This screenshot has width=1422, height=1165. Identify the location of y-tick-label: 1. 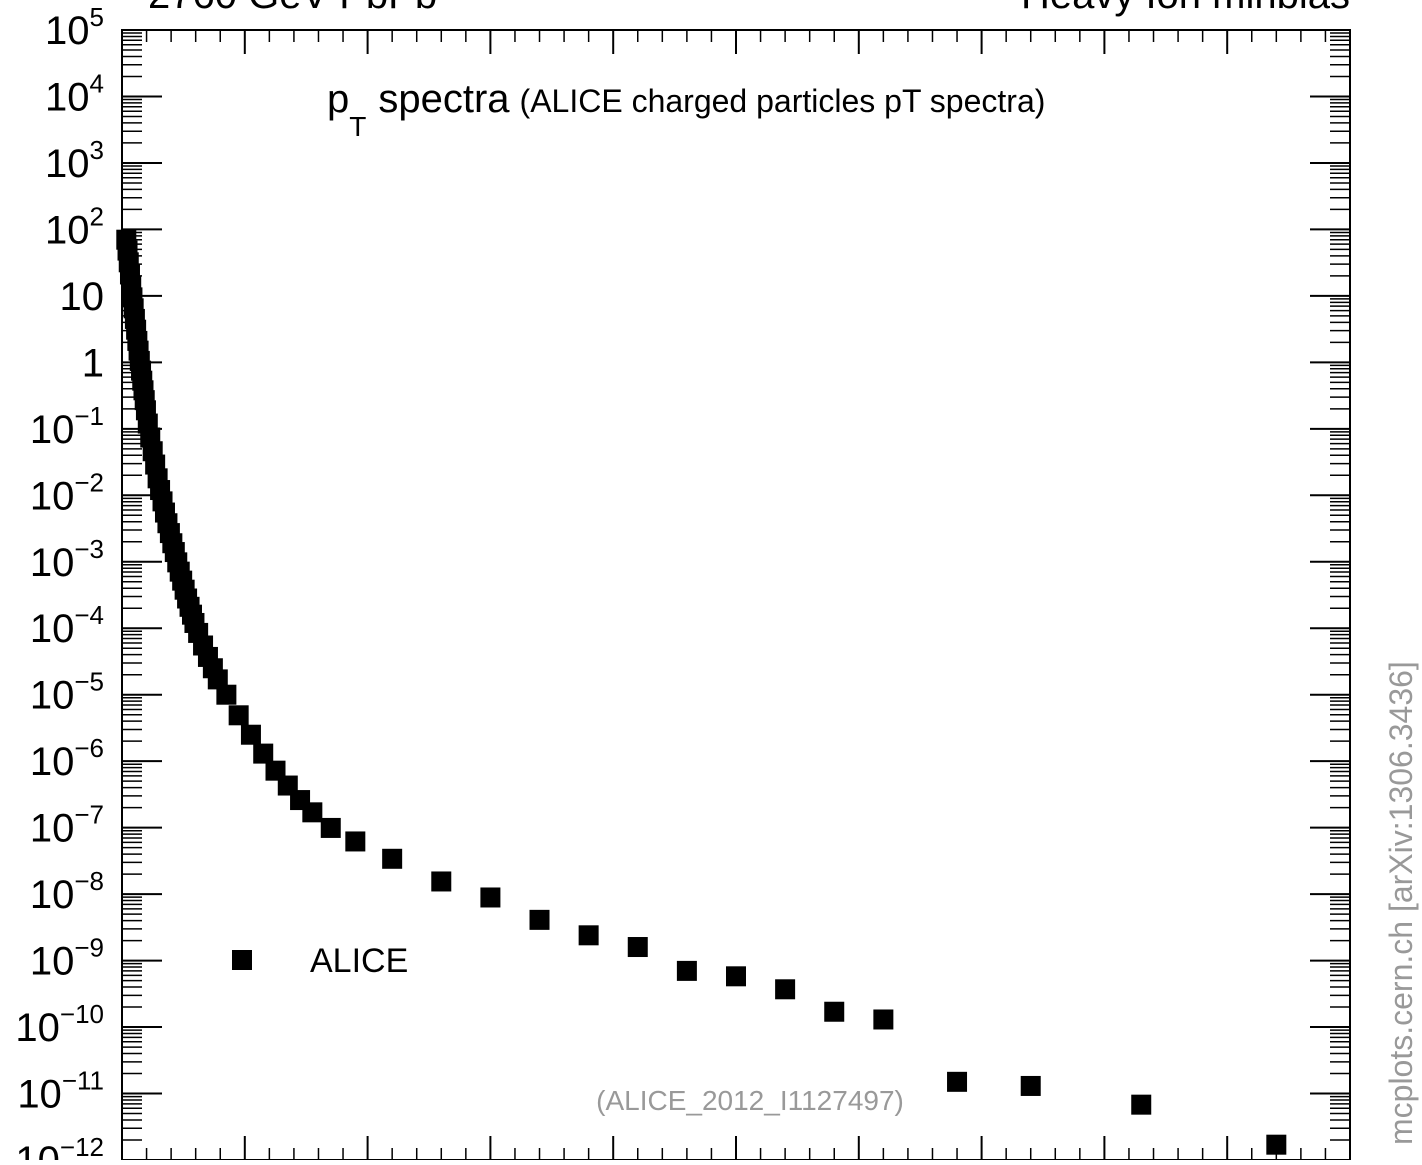
(93, 363).